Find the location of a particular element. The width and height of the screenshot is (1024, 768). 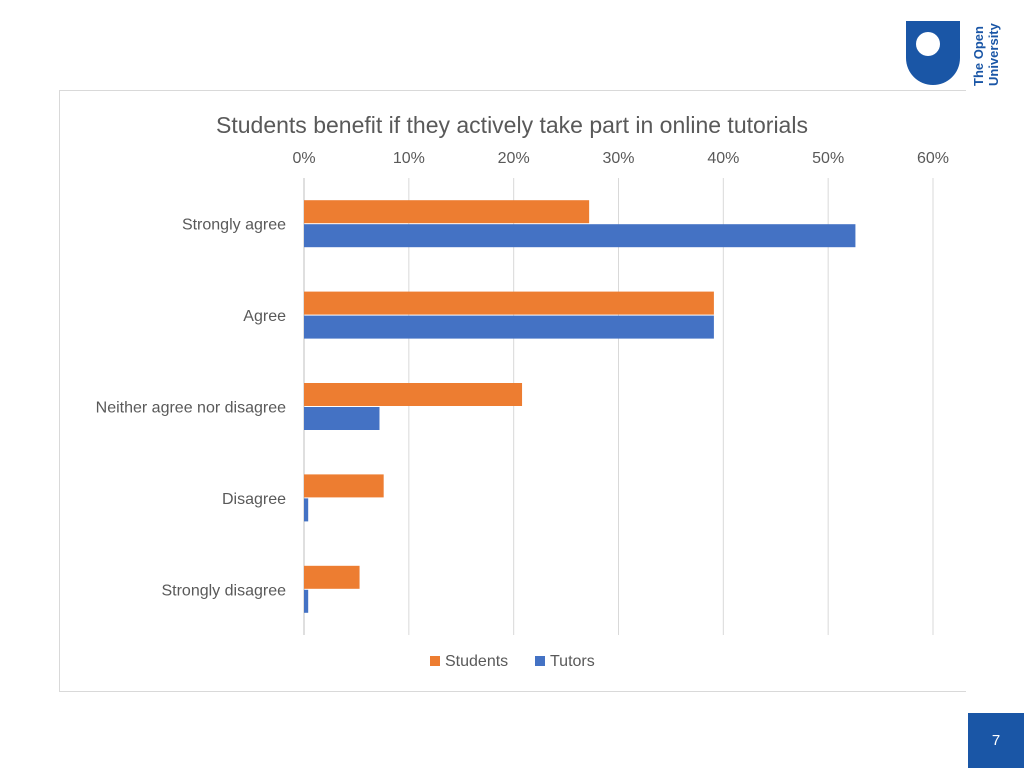

page-number: 7 is located at coordinates (996, 740).